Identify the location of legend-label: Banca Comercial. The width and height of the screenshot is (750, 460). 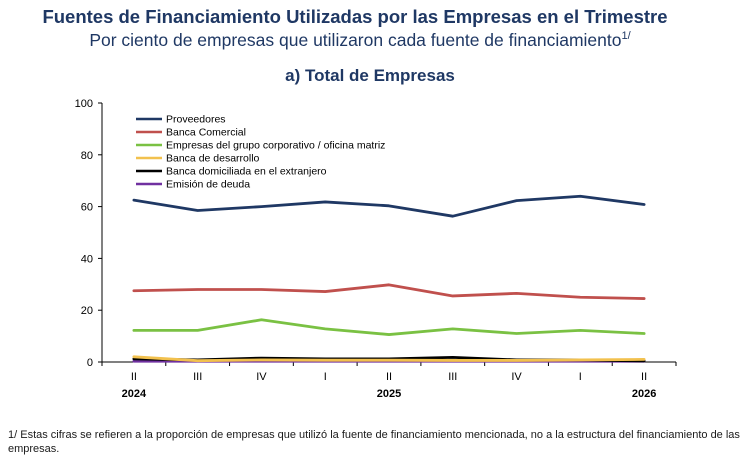
(206, 133).